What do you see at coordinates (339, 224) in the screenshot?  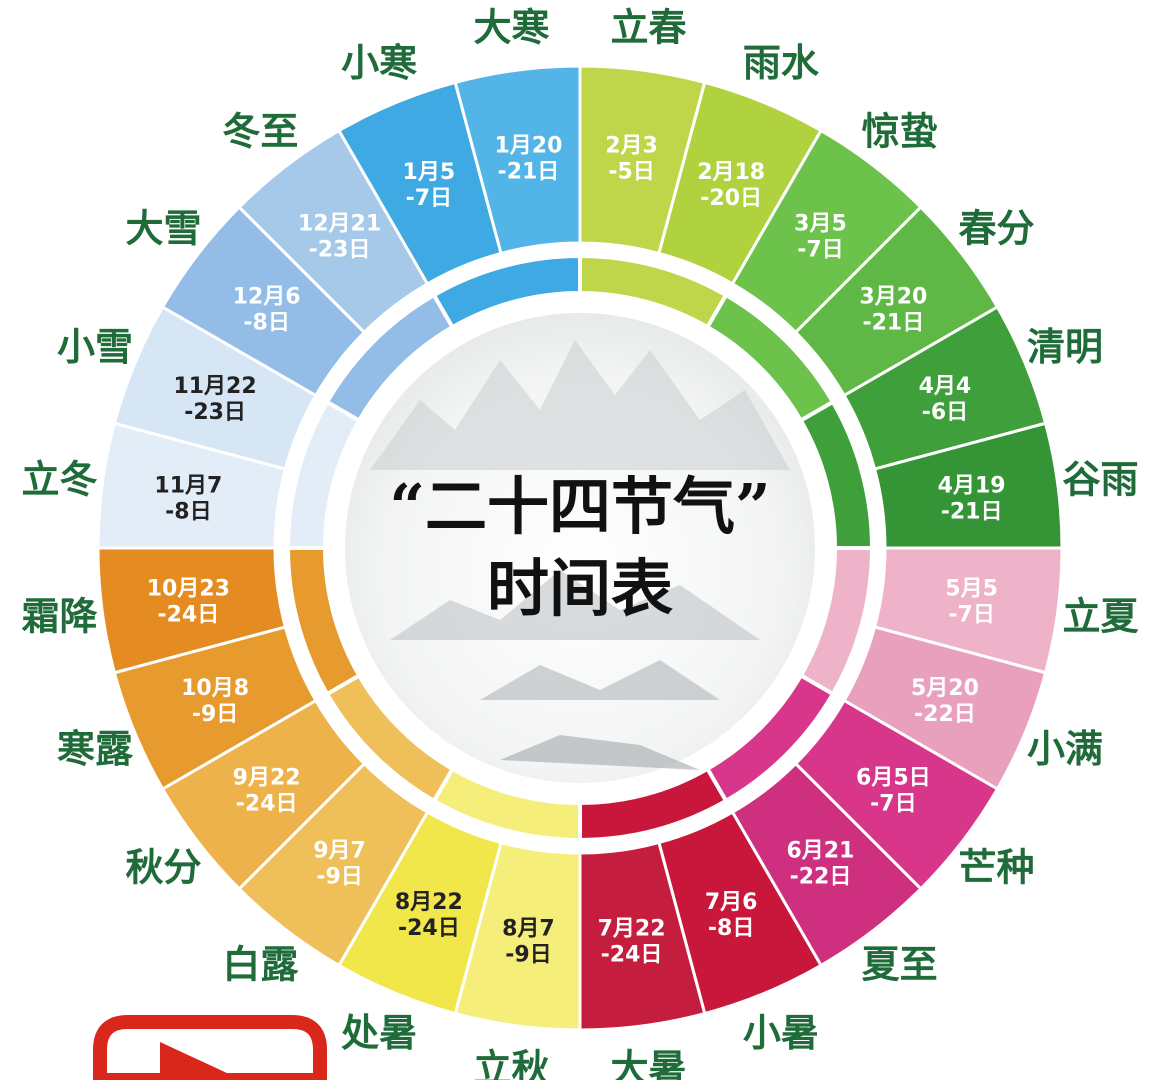 I see `term-date-start: 12月21` at bounding box center [339, 224].